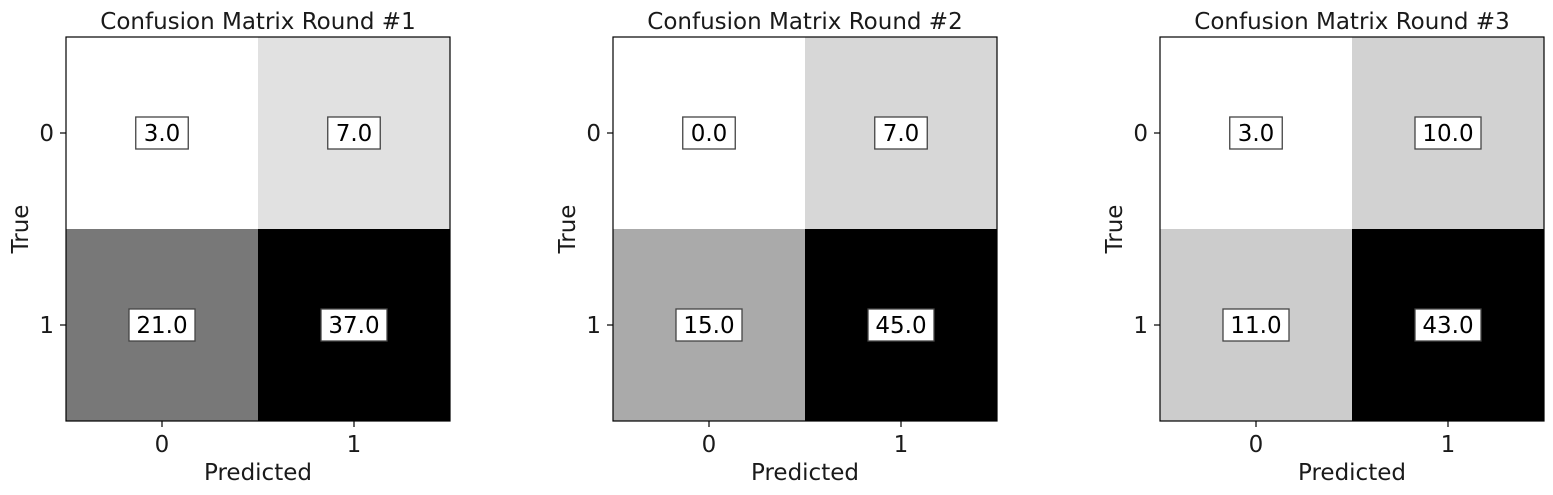 This screenshot has height=495, width=1553. I want to click on chart-title: Confusion Matrix Round #1, so click(257, 22).